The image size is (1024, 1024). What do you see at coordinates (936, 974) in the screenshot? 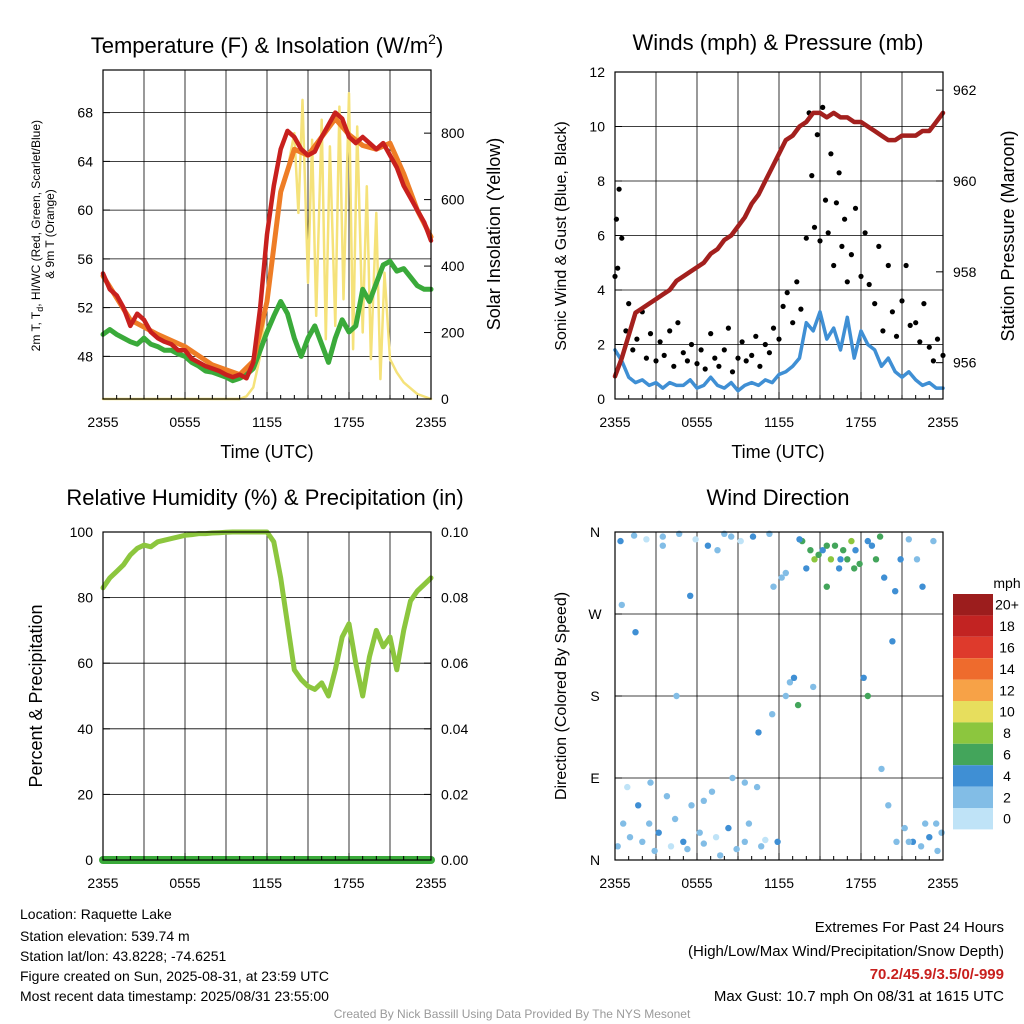
I see `extremes-values: 70.2/45.9/3.5/0/-999` at bounding box center [936, 974].